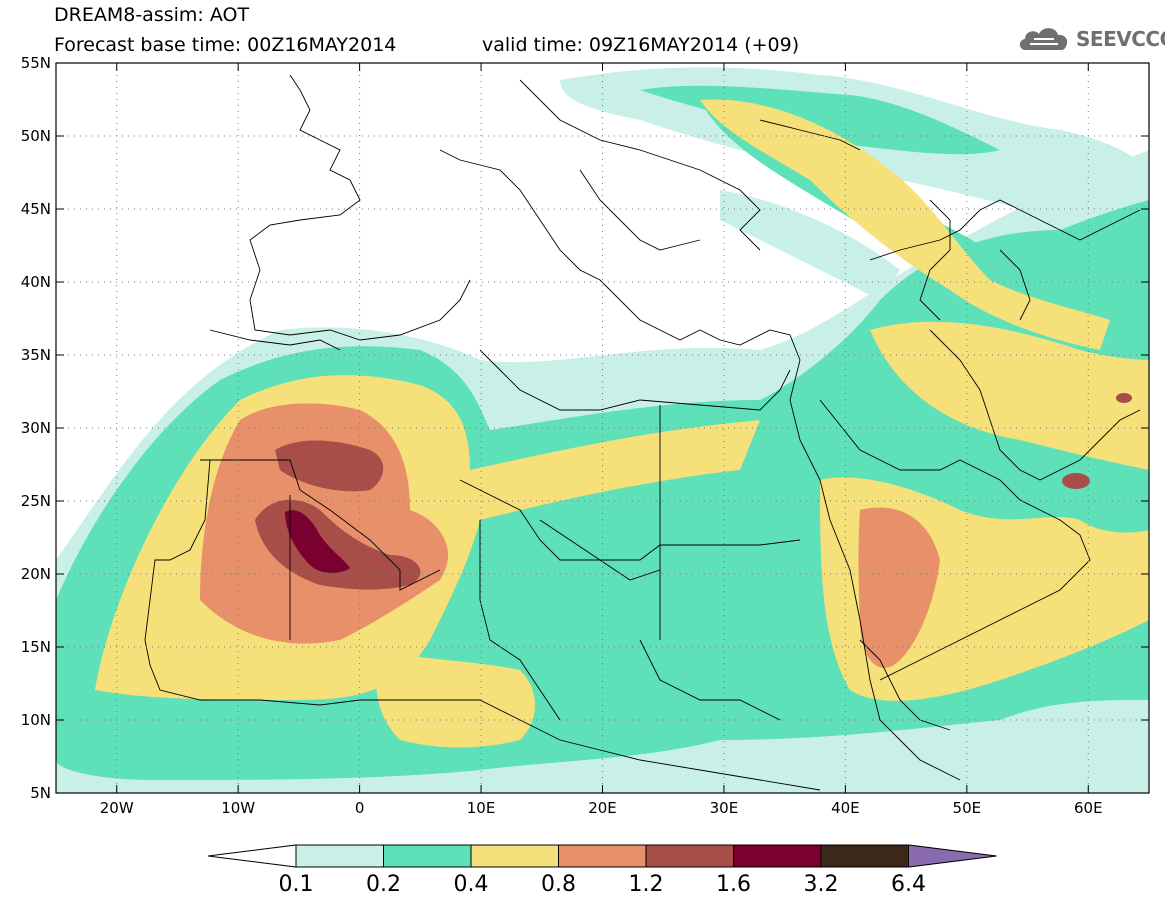  I want to click on colorbar-label: 6.4, so click(908, 884).